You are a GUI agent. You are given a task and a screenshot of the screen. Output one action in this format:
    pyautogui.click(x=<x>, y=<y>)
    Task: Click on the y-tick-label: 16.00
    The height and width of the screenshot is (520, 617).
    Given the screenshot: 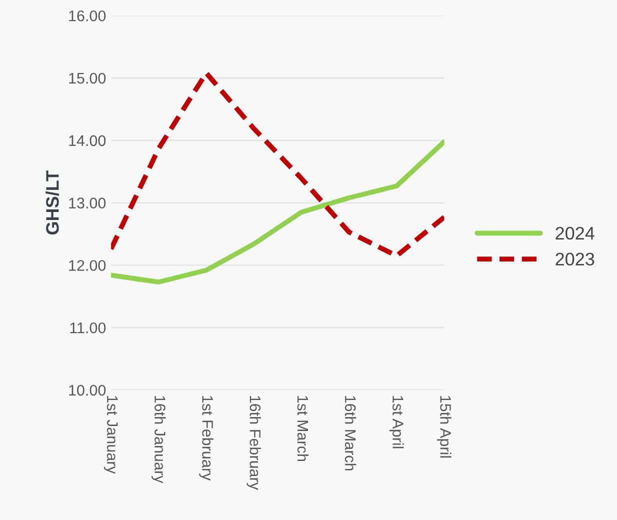 What is the action you would take?
    pyautogui.click(x=87, y=16)
    